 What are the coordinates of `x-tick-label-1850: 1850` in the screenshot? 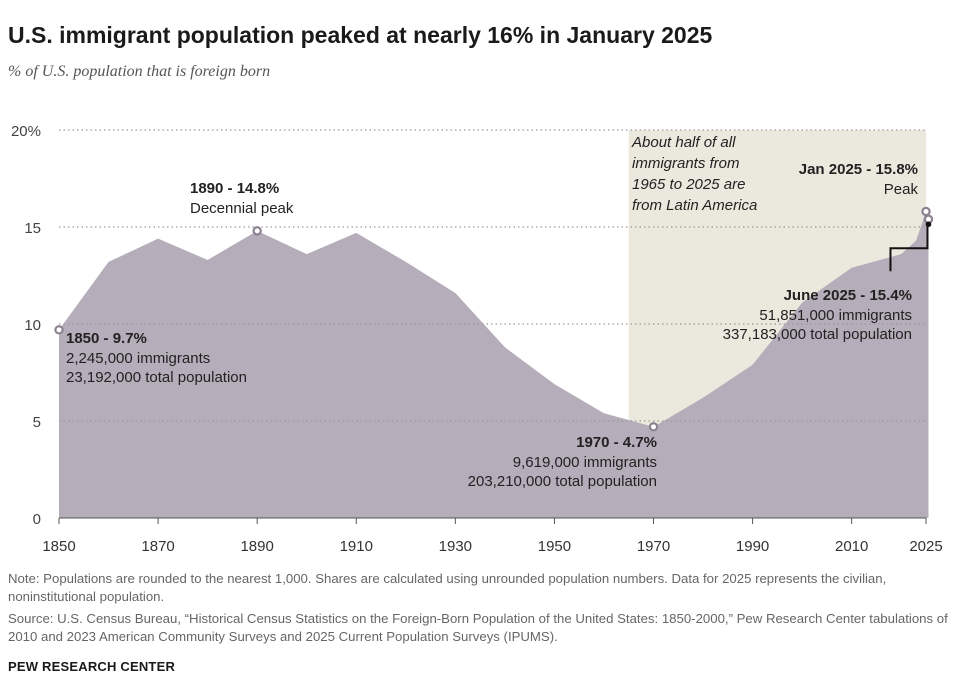 It's located at (58, 546).